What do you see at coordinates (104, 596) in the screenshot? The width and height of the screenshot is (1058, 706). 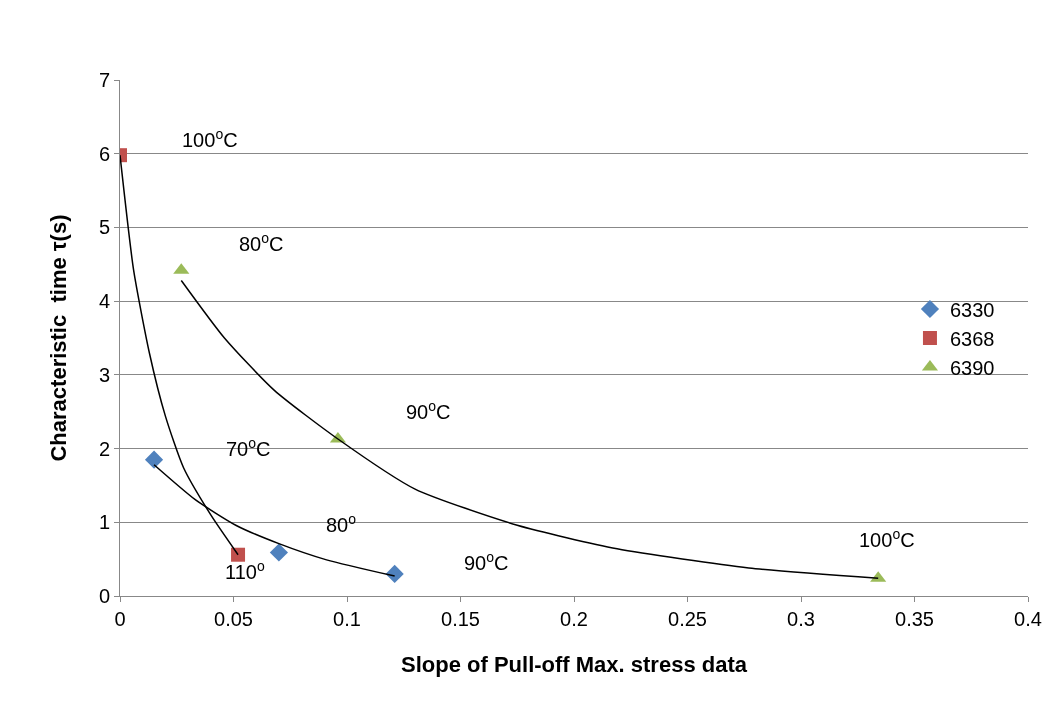 I see `y-tick-label: 0` at bounding box center [104, 596].